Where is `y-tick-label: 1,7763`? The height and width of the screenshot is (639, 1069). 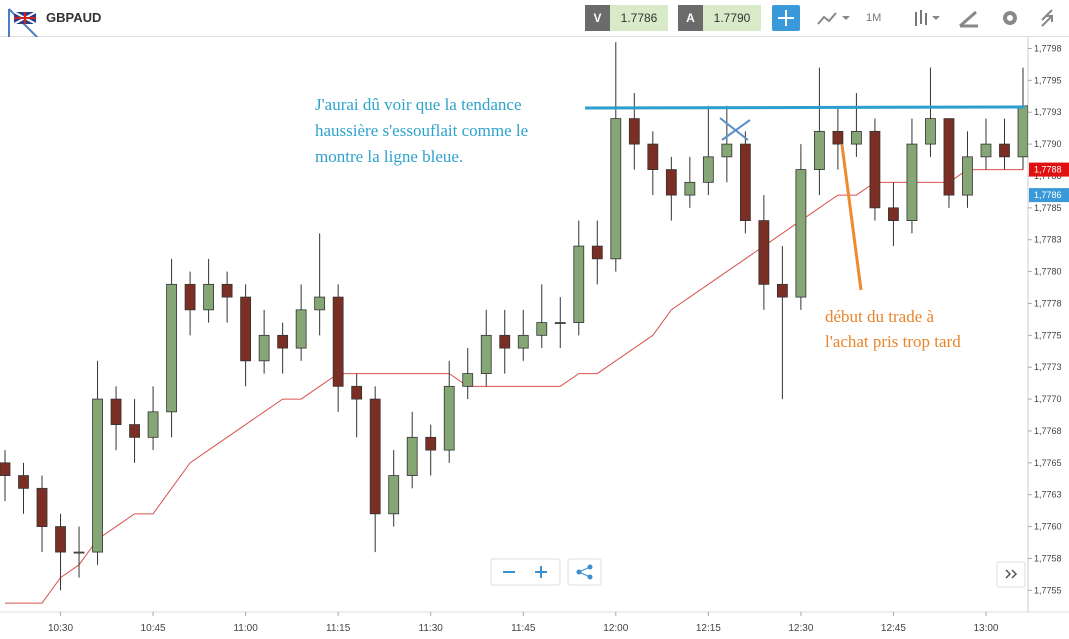
y-tick-label: 1,7763 is located at coordinates (1048, 495).